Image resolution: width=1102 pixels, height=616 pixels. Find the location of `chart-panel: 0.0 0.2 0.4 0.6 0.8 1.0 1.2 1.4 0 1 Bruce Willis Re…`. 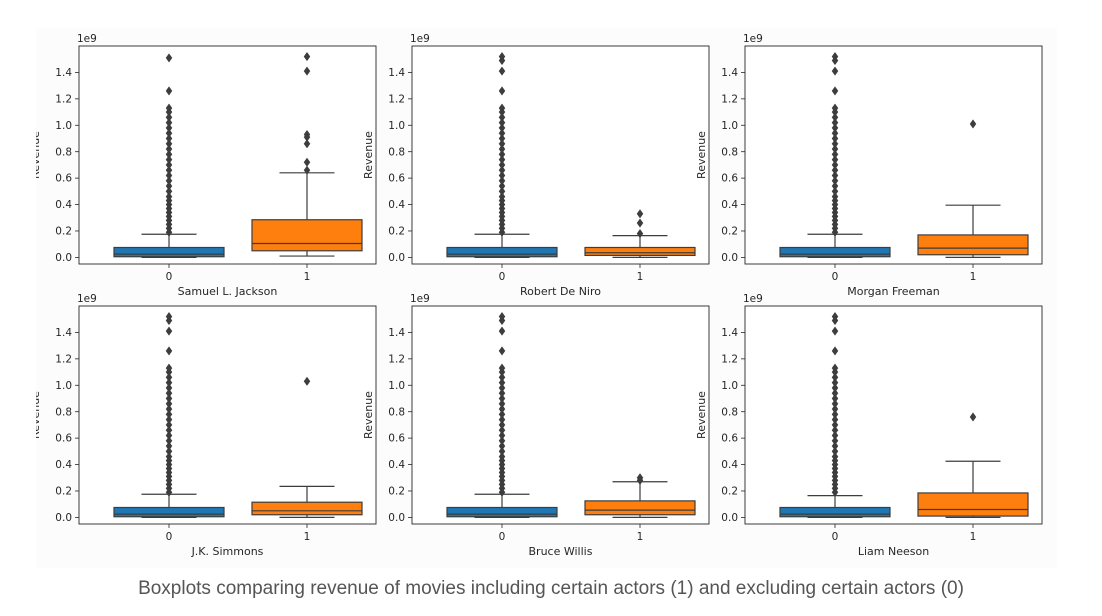

chart-panel: 0.0 0.2 0.4 0.6 0.8 1.0 1.2 1.4 0 1 Bruce Willis Re… is located at coordinates (536, 425).